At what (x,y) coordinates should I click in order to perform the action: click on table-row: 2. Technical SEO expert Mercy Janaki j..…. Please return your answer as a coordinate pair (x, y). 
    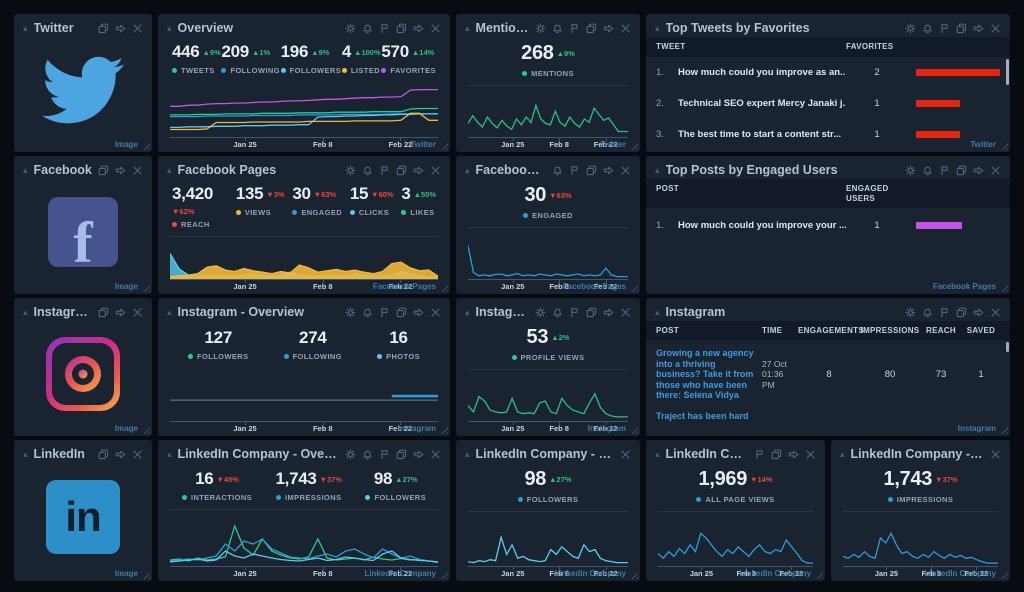
    Looking at the image, I should click on (828, 103).